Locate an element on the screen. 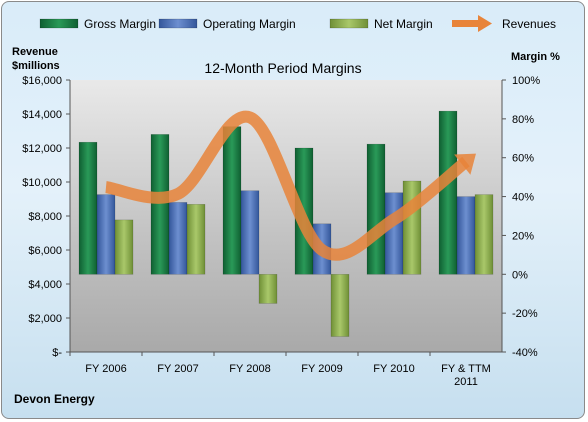  left-tick-label-5: $10,000 is located at coordinates (42, 183).